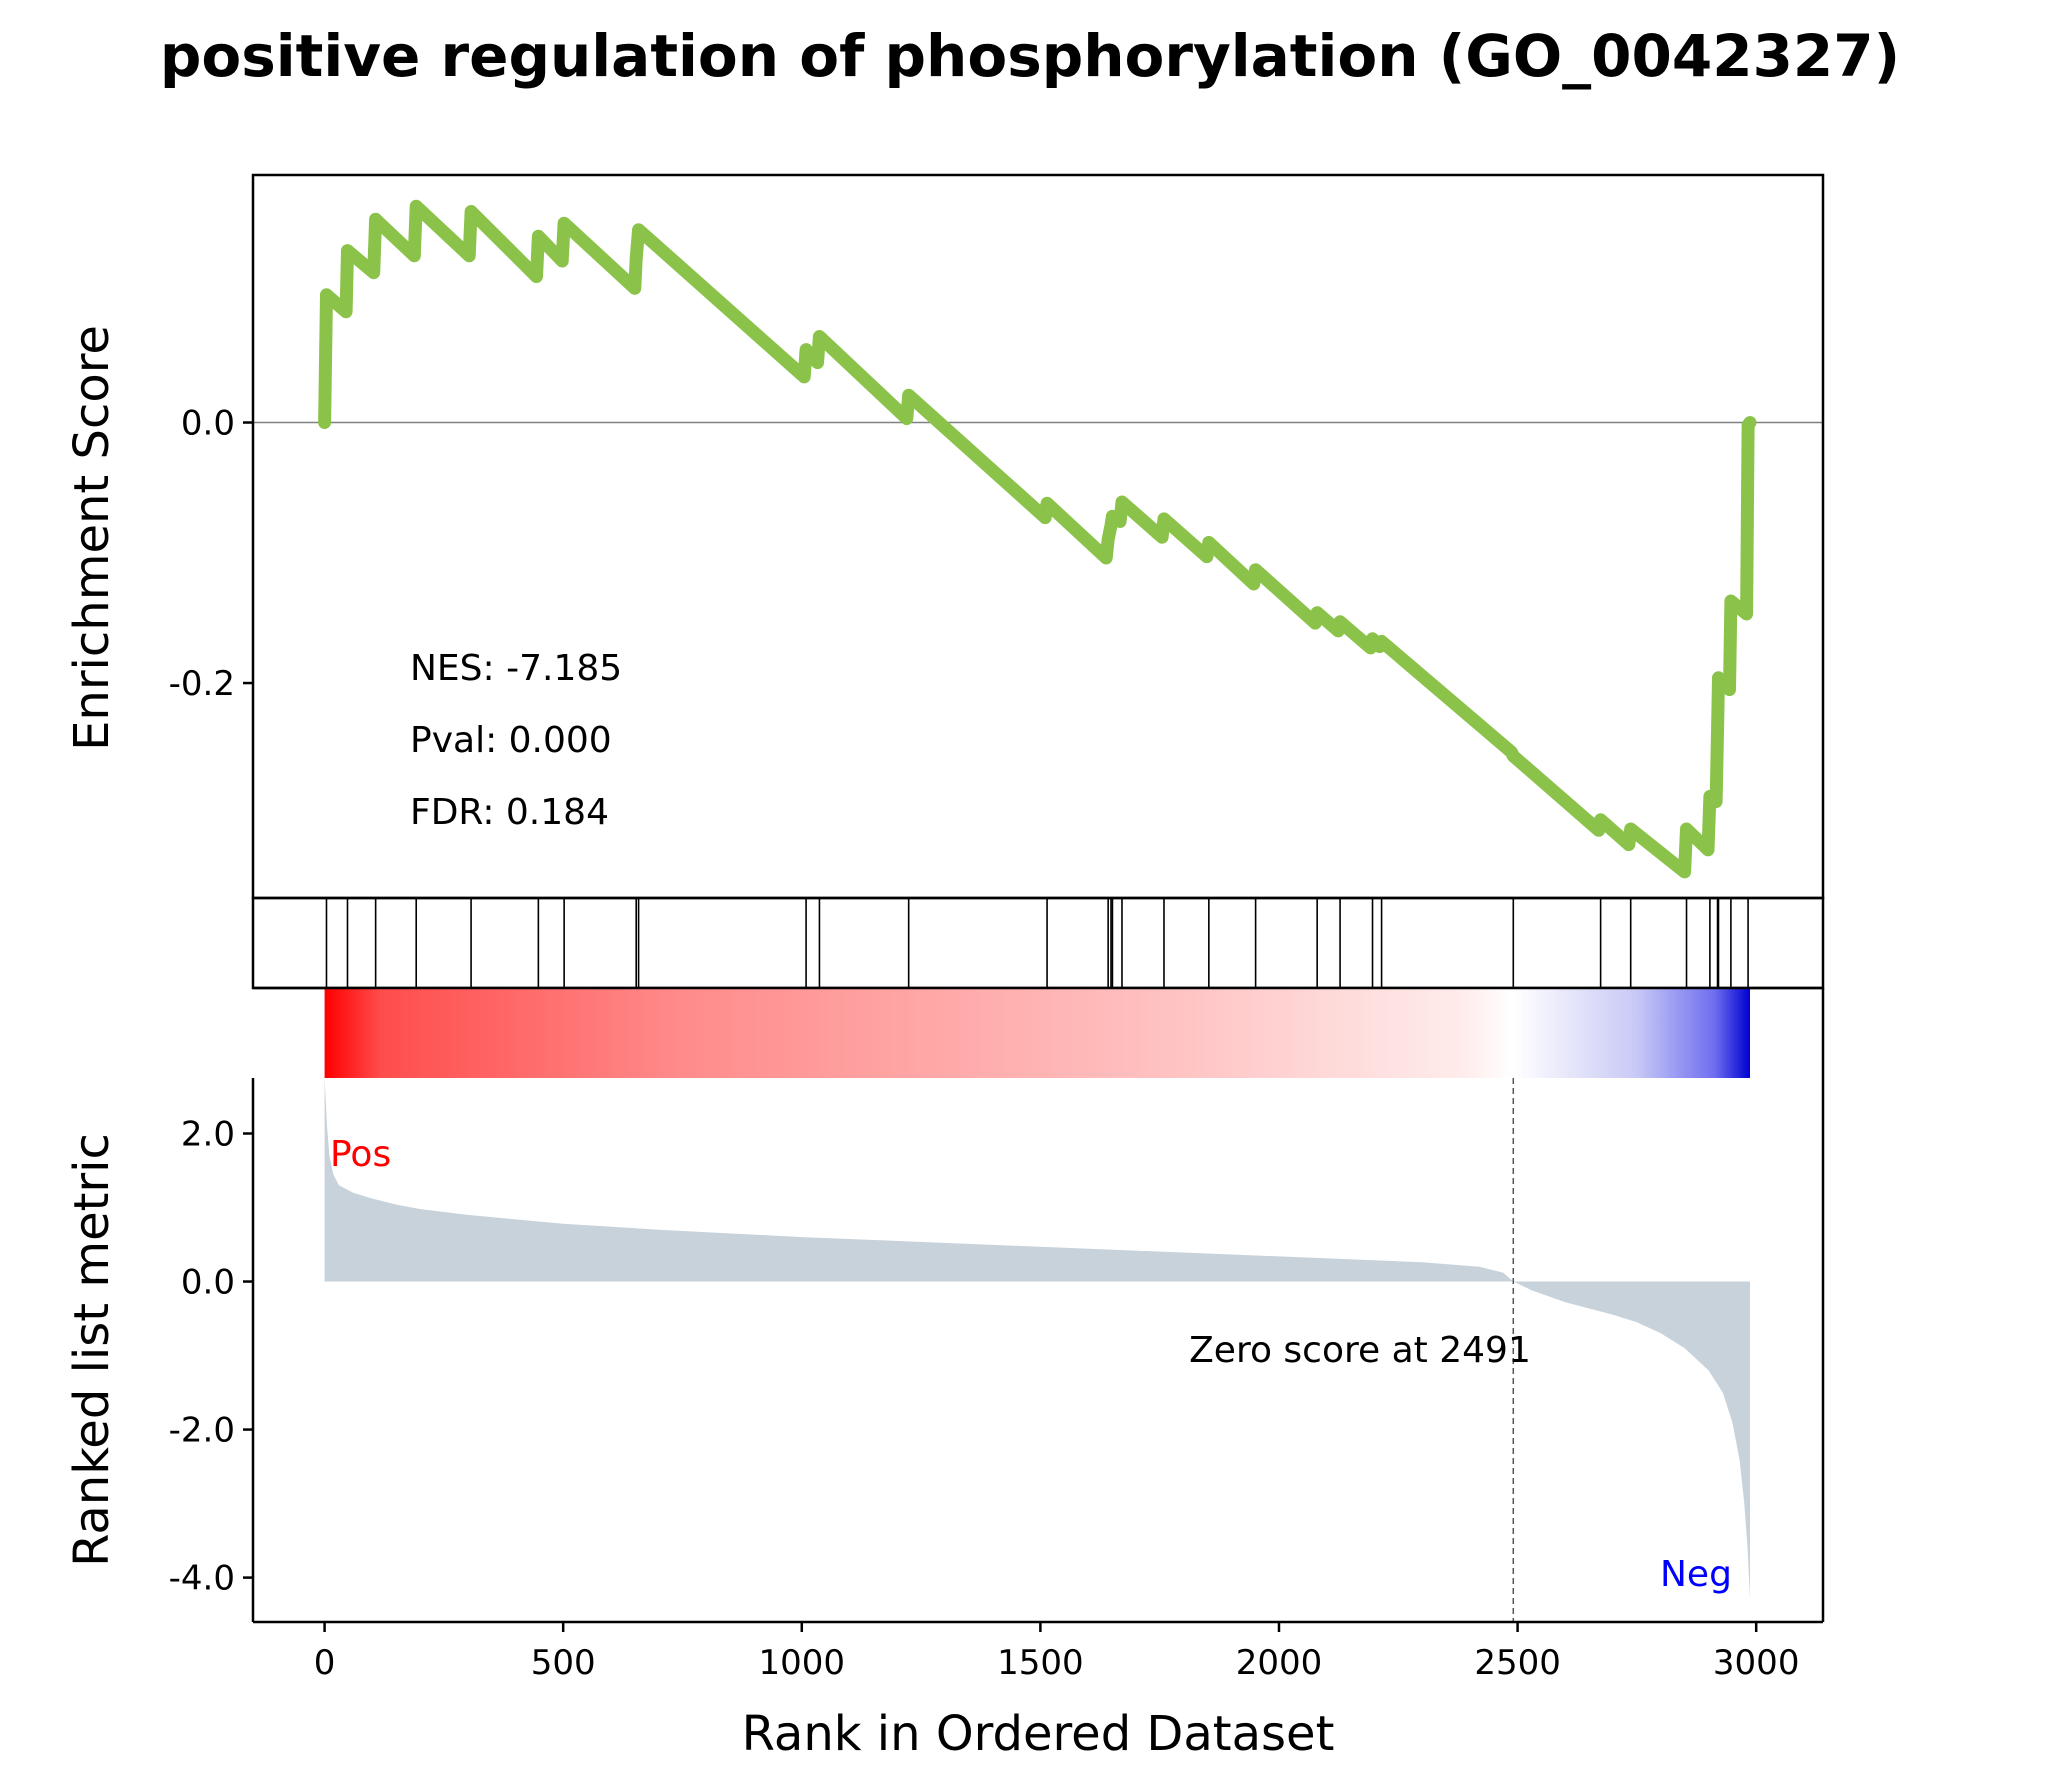 The image size is (2061, 1786). What do you see at coordinates (1696, 1574) in the screenshot?
I see `neg-label: Neg` at bounding box center [1696, 1574].